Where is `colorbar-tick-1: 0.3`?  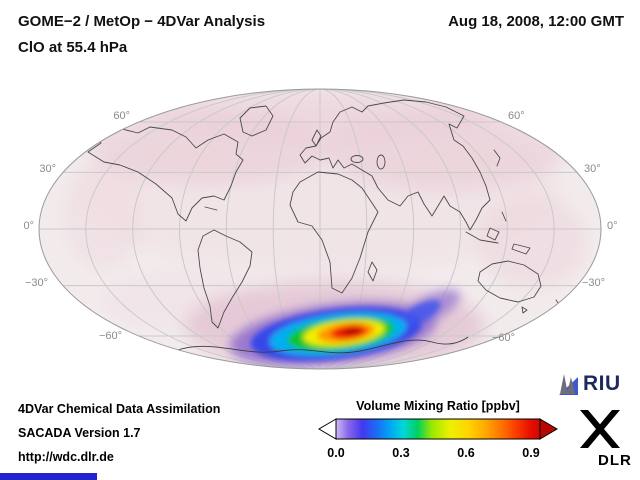 colorbar-tick-1: 0.3 is located at coordinates (401, 453).